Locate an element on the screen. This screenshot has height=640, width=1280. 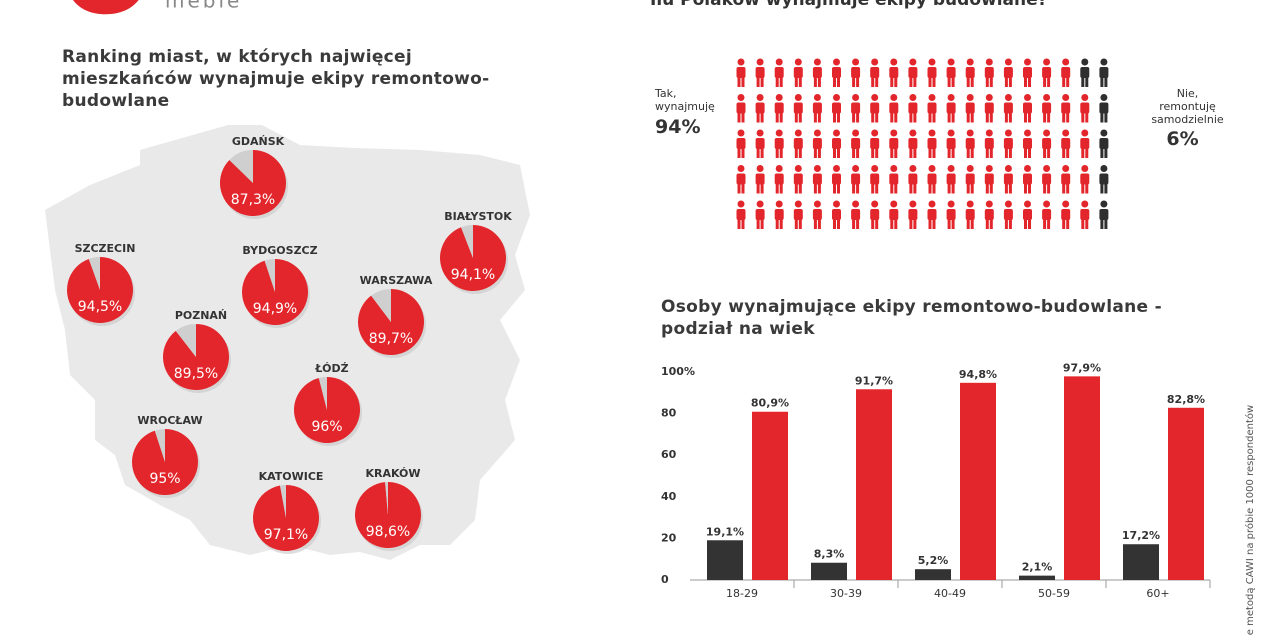
y-tick-label: 0 is located at coordinates (665, 579).